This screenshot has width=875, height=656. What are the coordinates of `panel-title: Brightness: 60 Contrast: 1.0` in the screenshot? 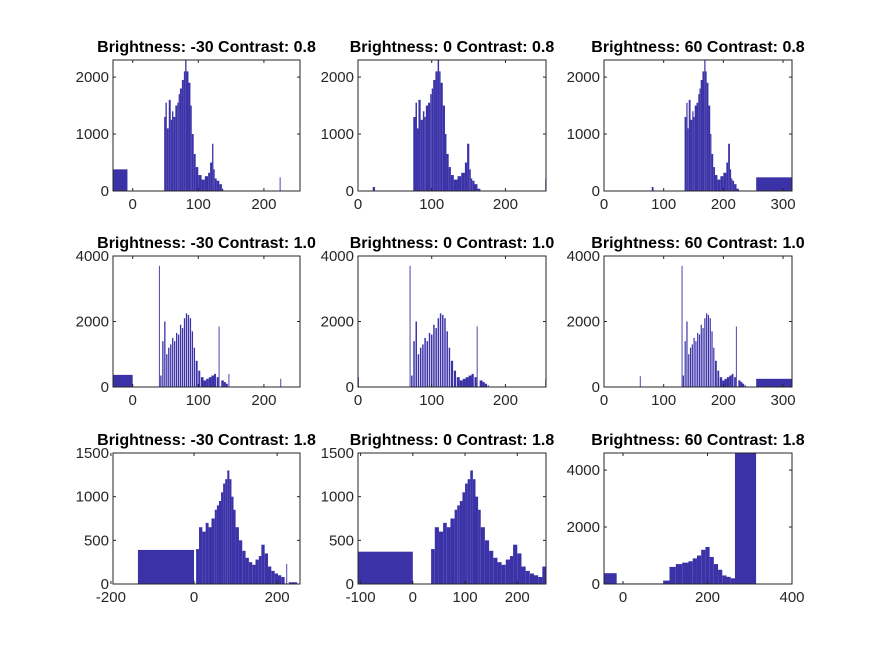 It's located at (697, 243).